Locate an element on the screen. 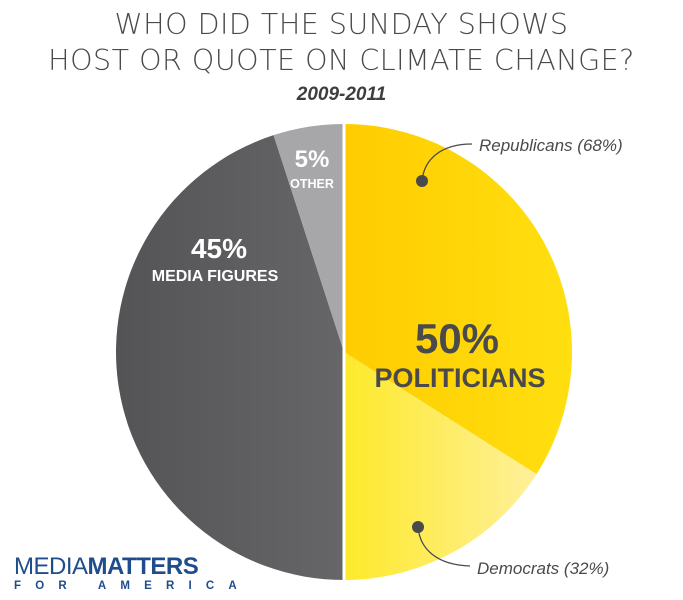 This screenshot has width=683, height=600. republicans-callout-label: Republicans (68%) is located at coordinates (551, 145).